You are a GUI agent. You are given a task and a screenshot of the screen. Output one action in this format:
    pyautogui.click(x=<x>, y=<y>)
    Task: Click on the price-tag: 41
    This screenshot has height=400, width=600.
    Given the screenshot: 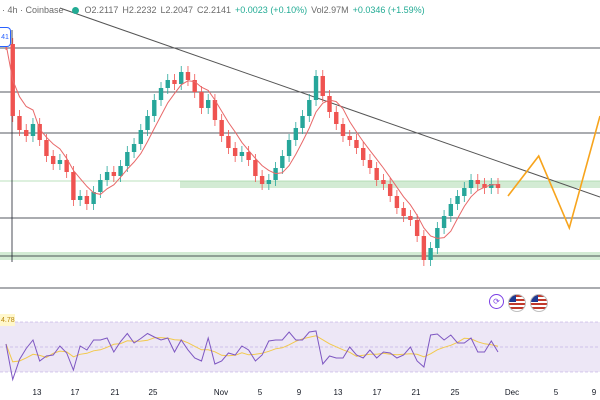 What is the action you would take?
    pyautogui.click(x=5, y=37)
    